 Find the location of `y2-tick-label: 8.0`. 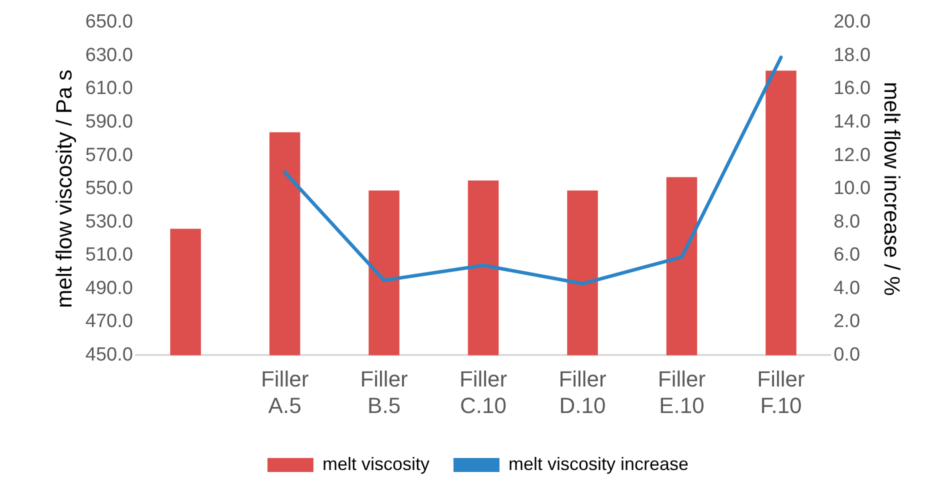

y2-tick-label: 8.0 is located at coordinates (847, 221).